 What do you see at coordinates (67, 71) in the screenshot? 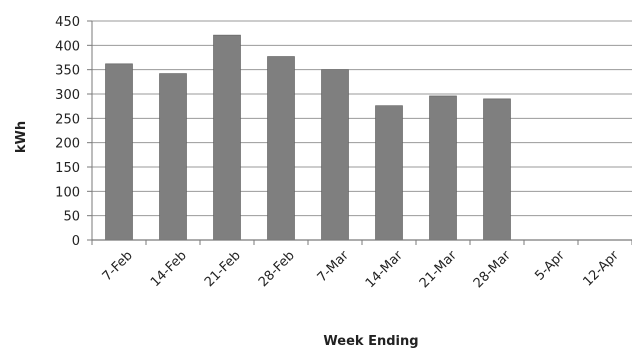
I see `y-tick-label: 350` at bounding box center [67, 71].